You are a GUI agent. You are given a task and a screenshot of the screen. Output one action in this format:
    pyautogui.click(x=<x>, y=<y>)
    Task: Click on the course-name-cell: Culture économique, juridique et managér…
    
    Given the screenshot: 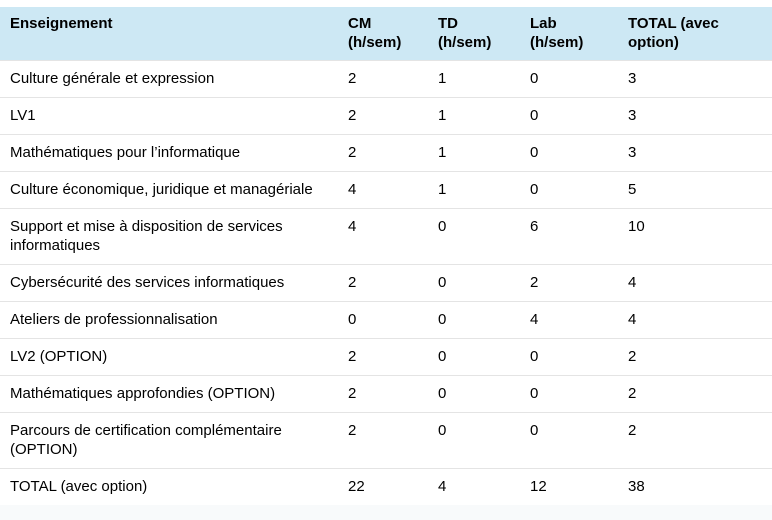 What is the action you would take?
    pyautogui.click(x=169, y=190)
    